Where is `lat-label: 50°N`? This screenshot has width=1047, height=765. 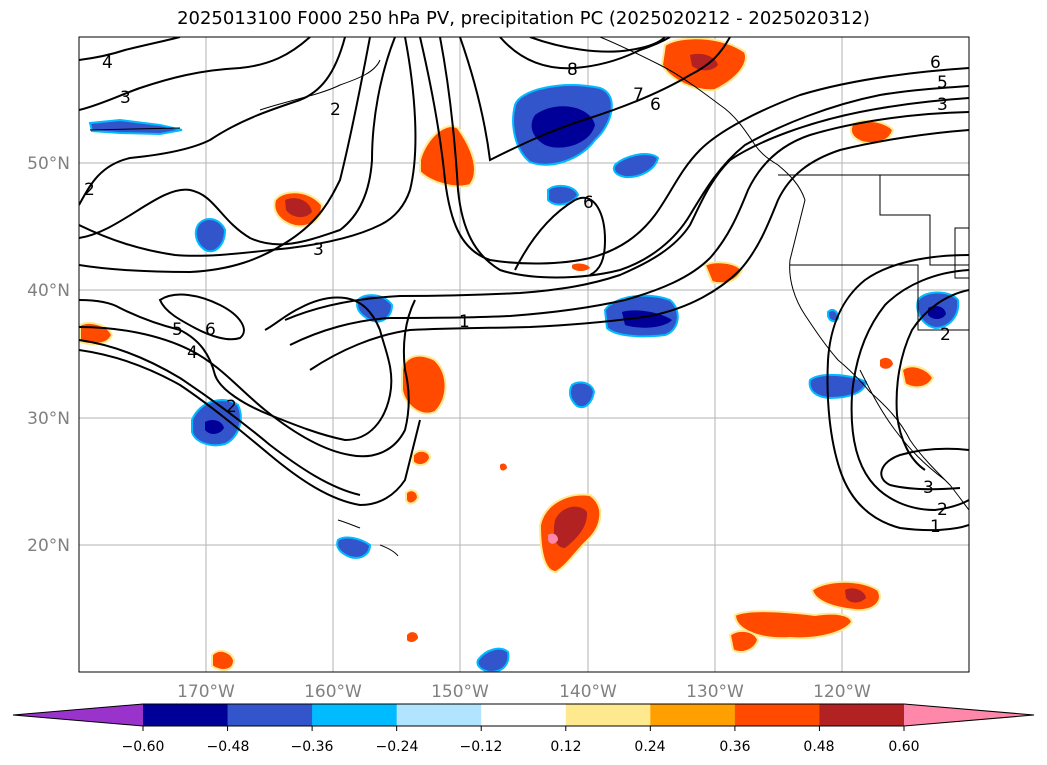
lat-label: 50°N is located at coordinates (48, 164).